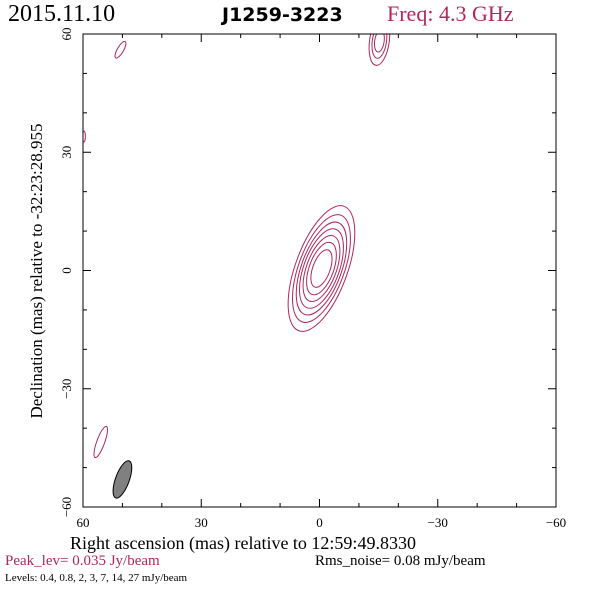 The image size is (590, 590). I want to click on y-tick-label: −30, so click(66, 389).